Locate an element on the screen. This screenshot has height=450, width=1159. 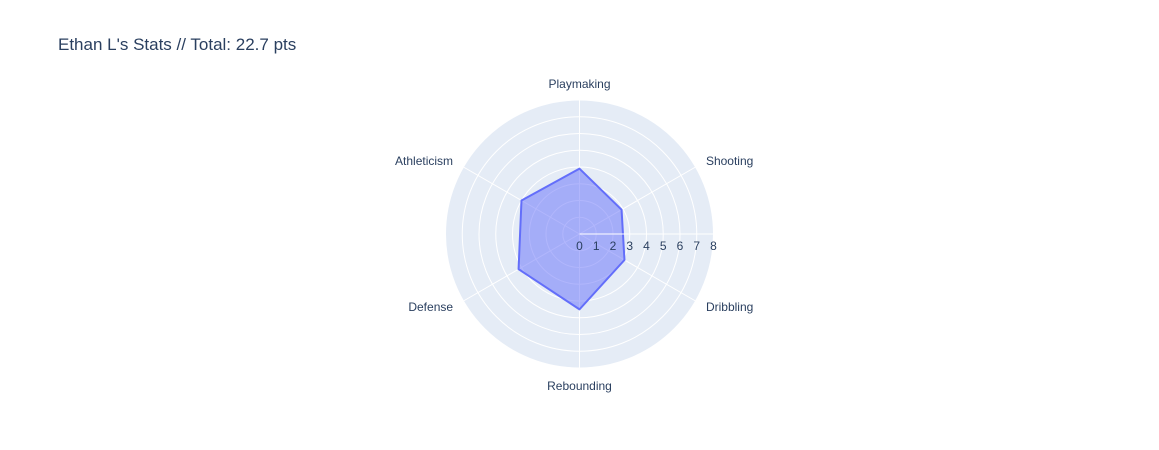
data-layer is located at coordinates (571, 239).